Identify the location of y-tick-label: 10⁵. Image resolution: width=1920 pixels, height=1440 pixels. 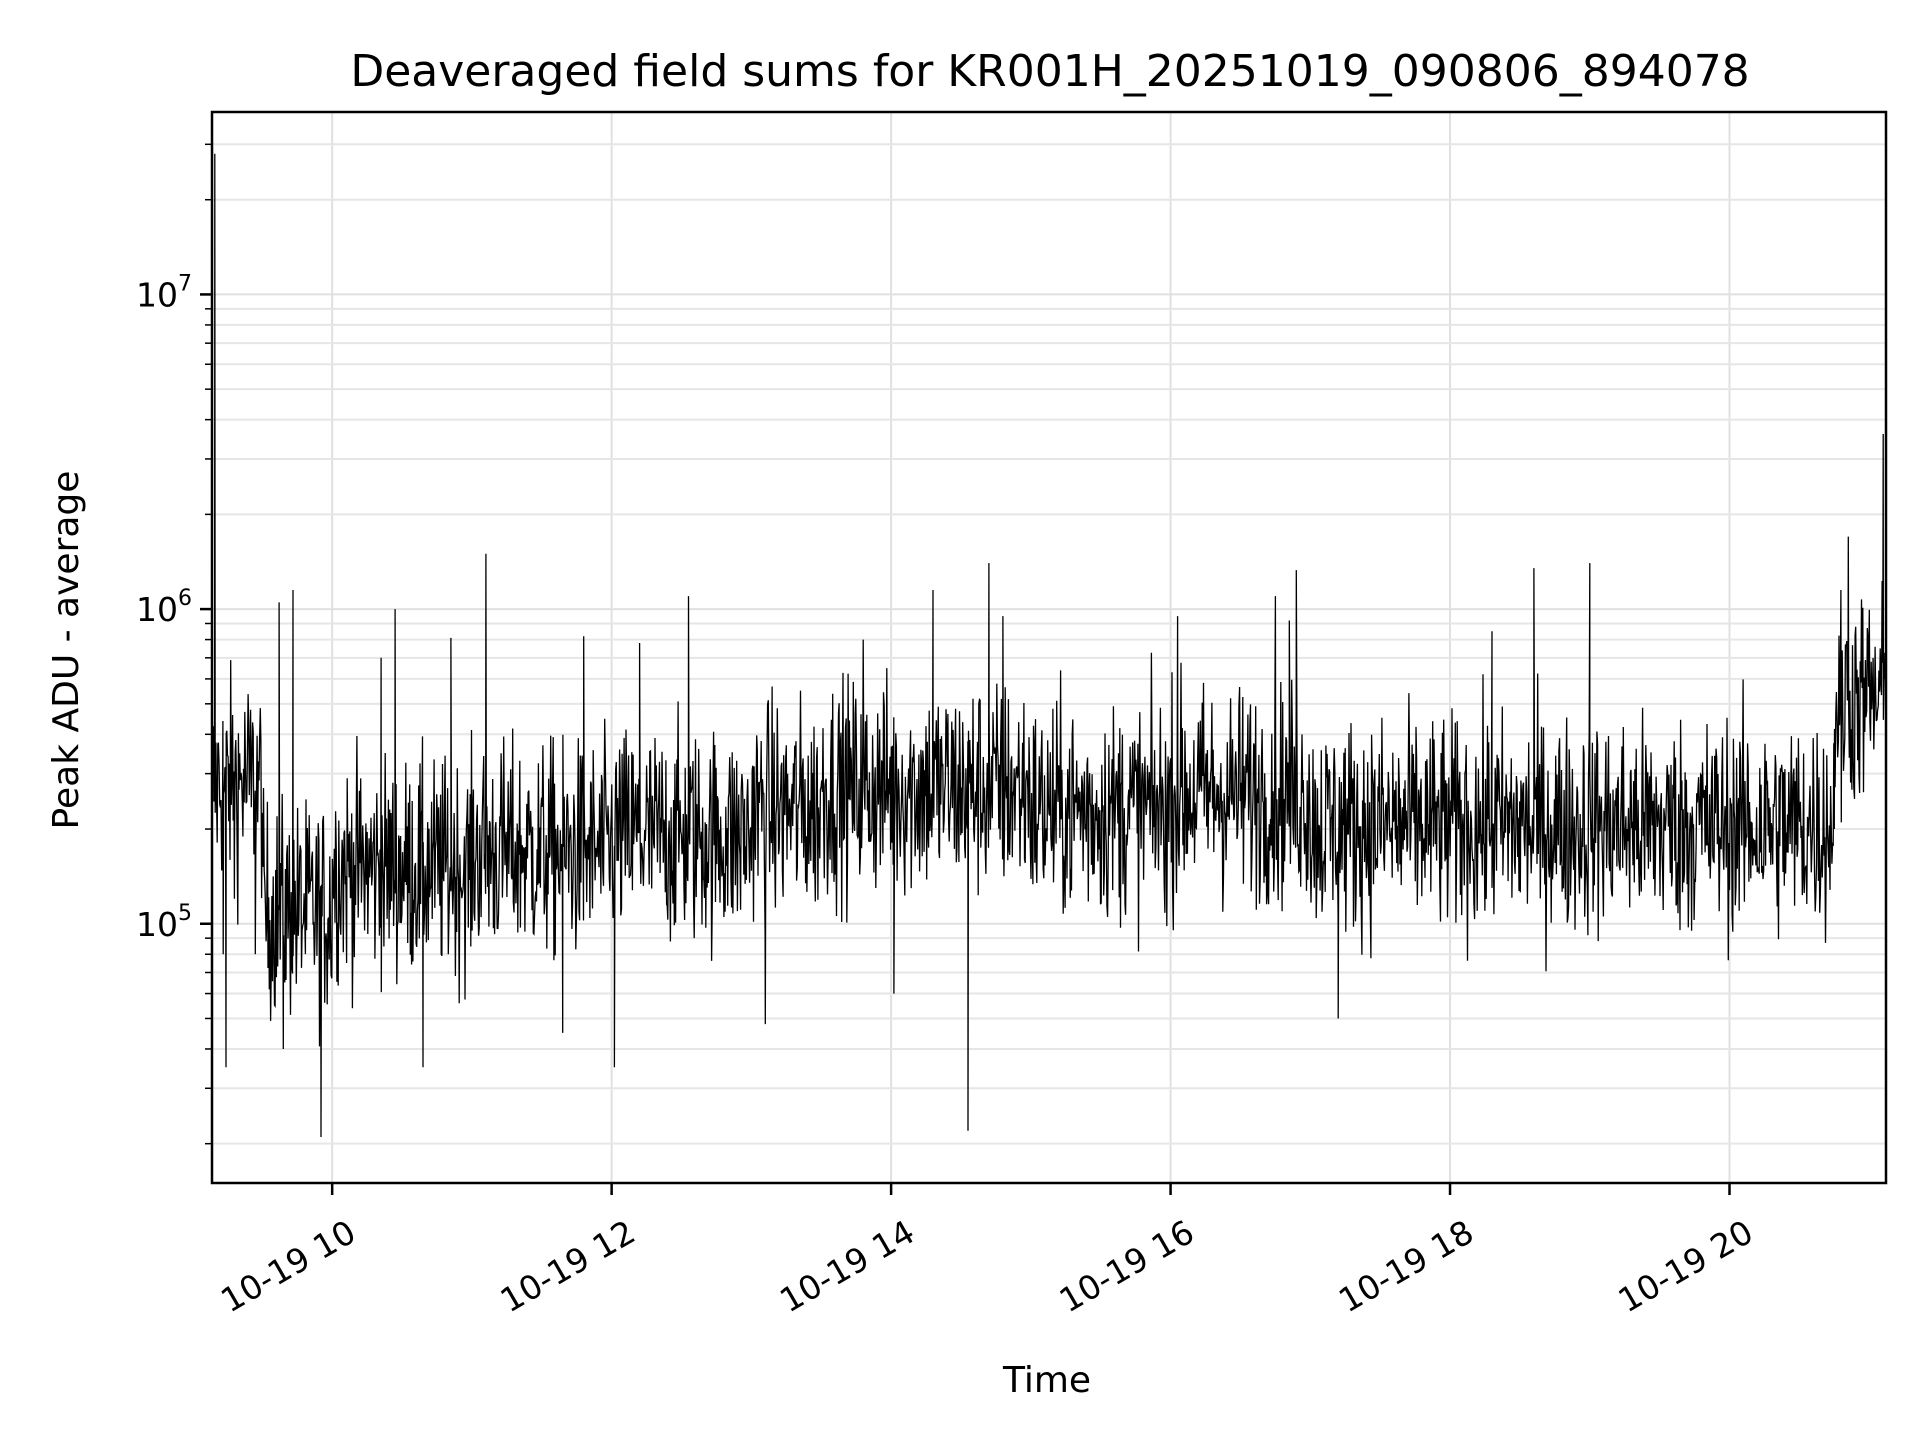
(164, 922).